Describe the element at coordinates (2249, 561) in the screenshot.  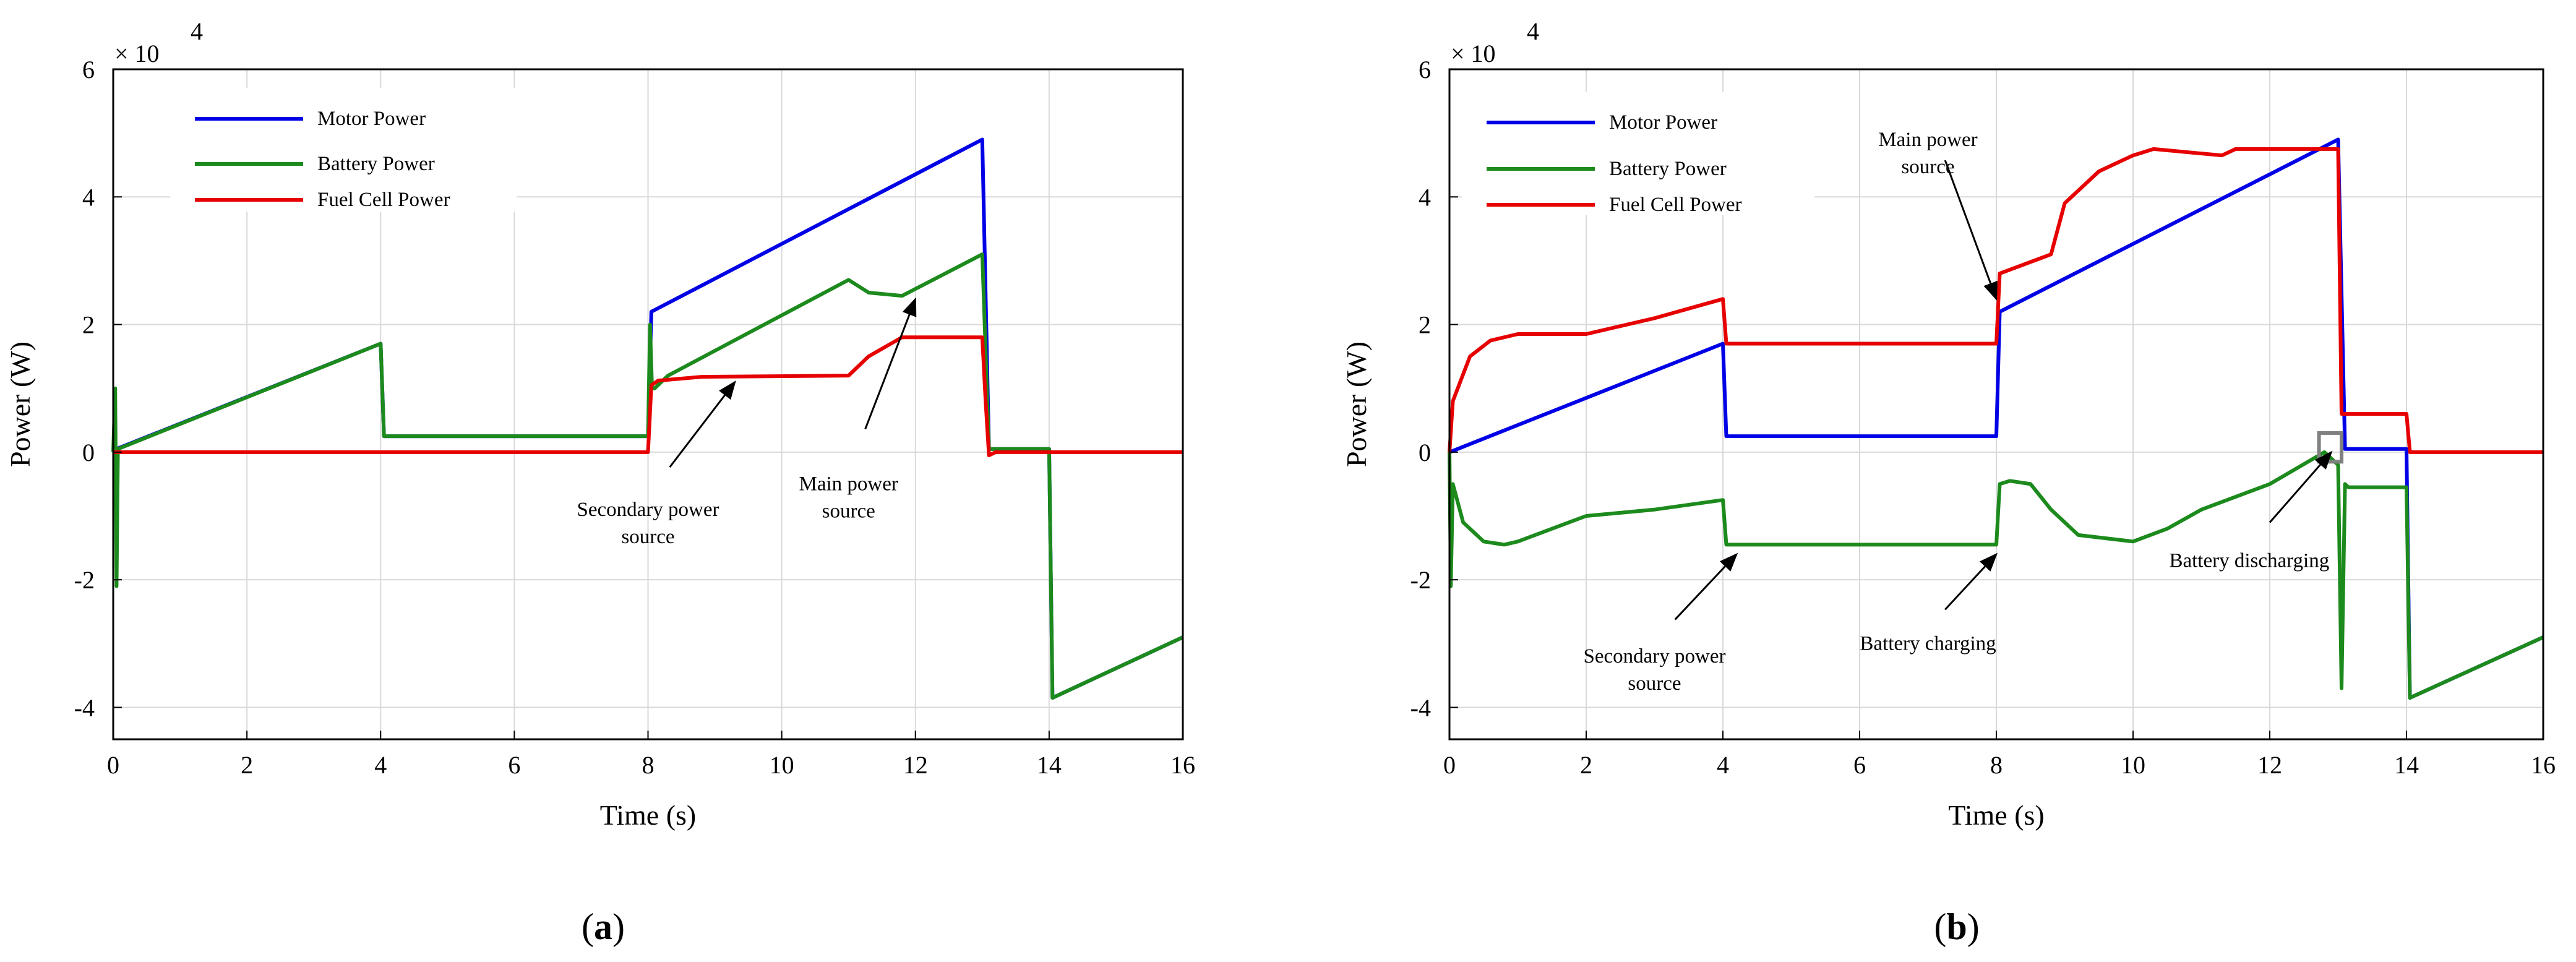
I see `annotation-label: Battery discharging` at that location.